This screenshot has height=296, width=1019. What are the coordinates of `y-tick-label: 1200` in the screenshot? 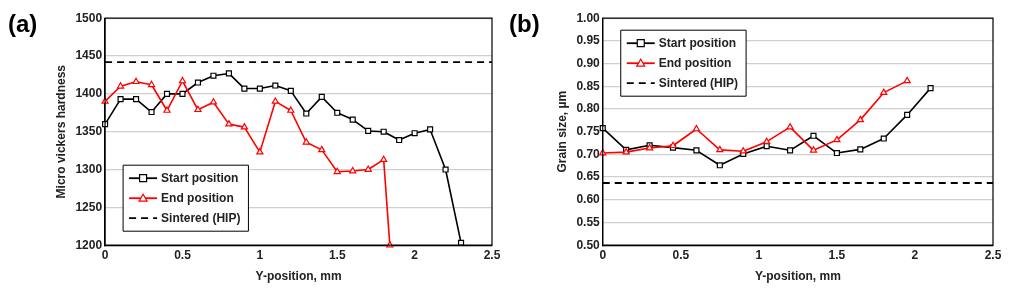 It's located at (89, 244).